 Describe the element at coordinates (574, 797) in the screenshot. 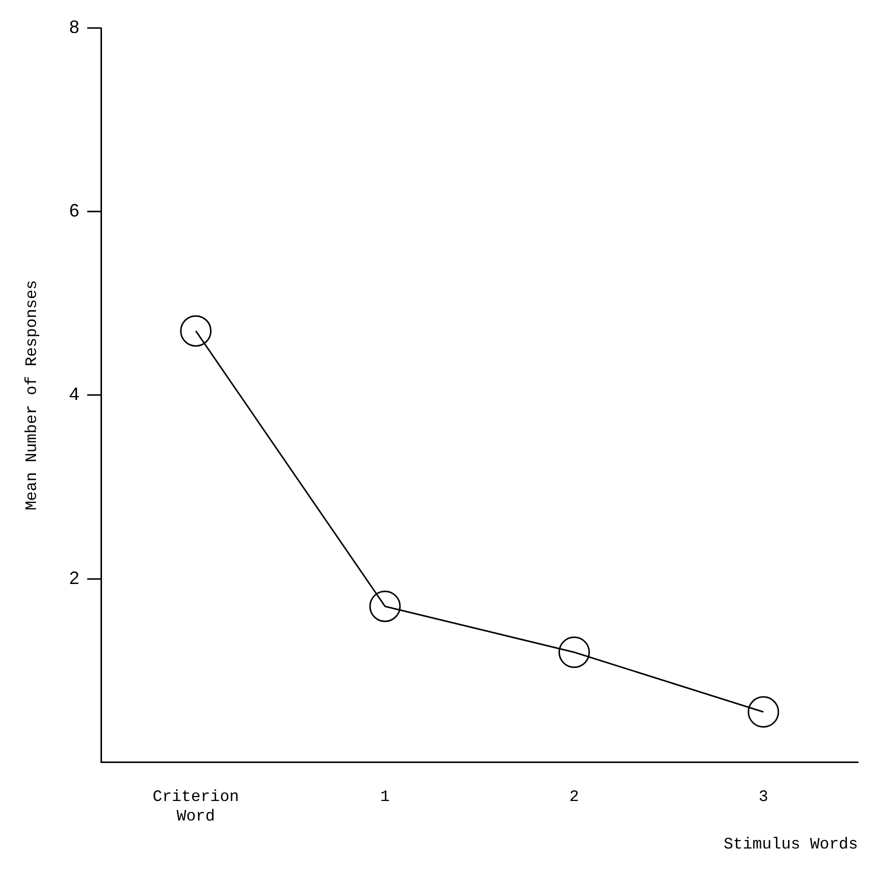

I see `x-tick-label: 2` at that location.